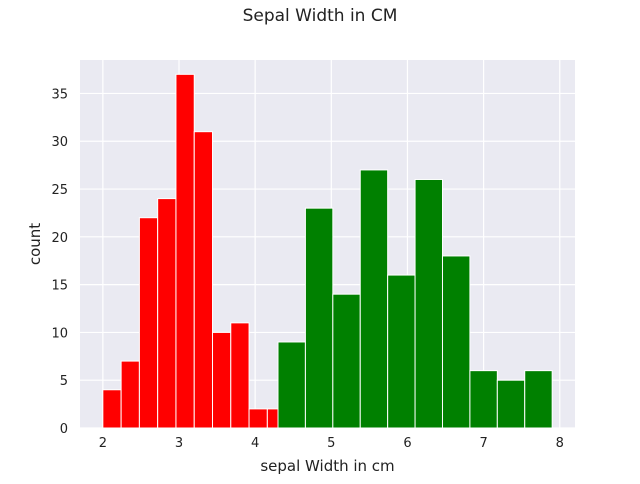  I want to click on x-tick-label: 5, so click(331, 443).